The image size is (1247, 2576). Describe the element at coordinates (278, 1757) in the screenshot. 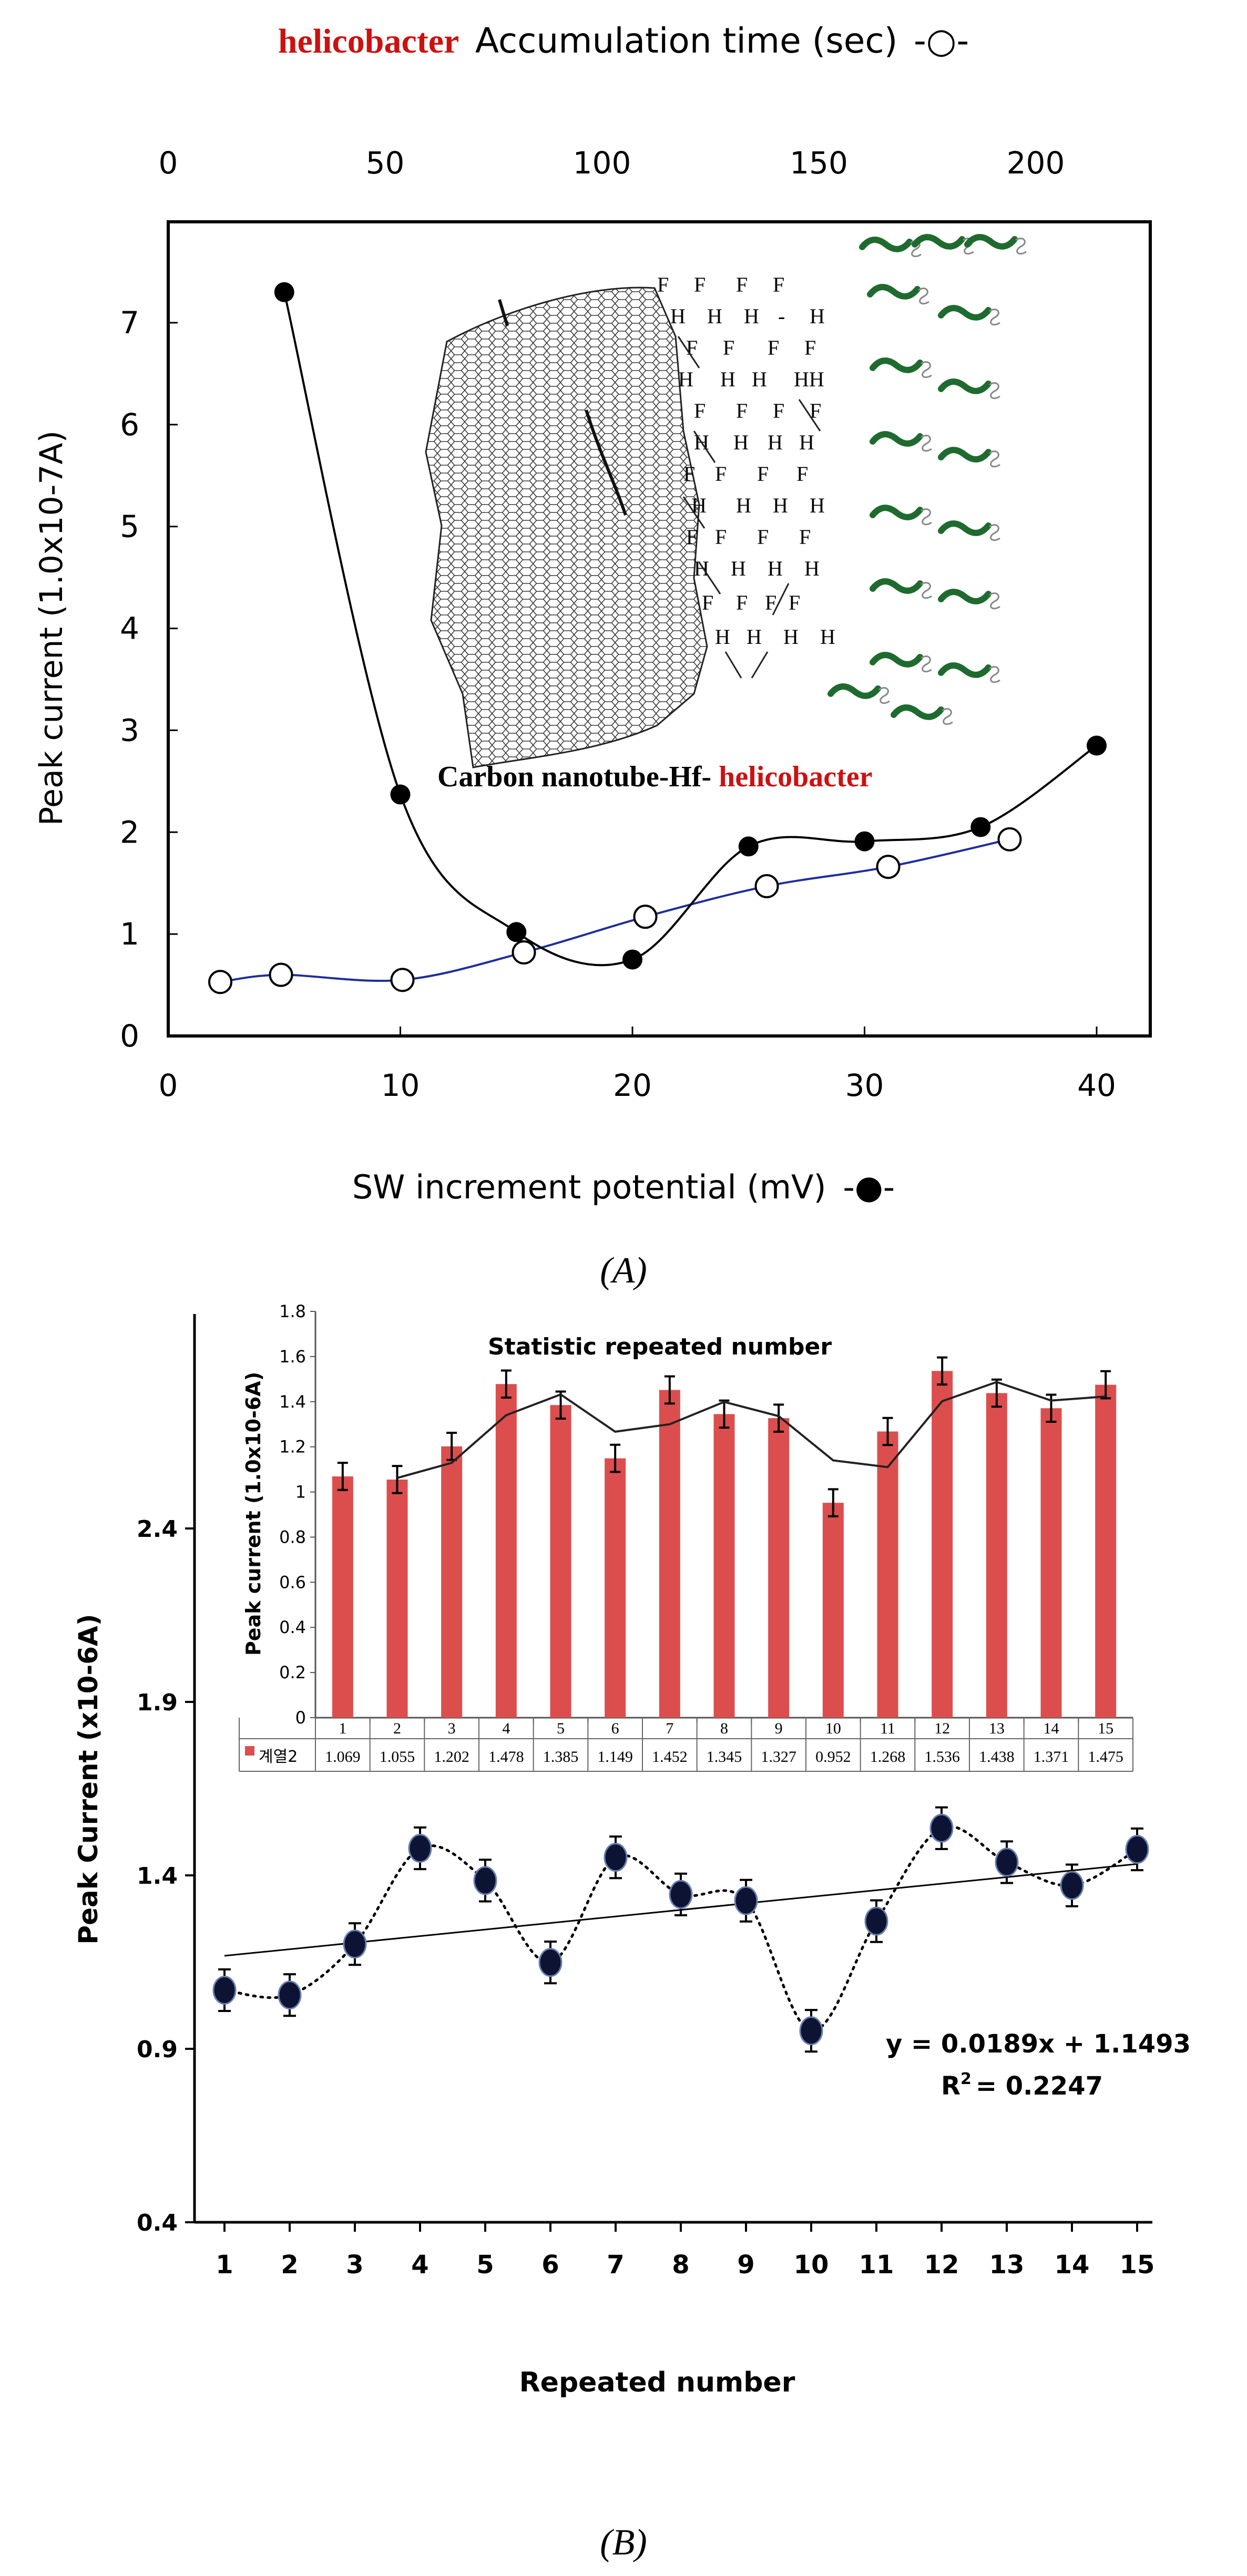

I see `b-inset-series-name: 계열2` at that location.